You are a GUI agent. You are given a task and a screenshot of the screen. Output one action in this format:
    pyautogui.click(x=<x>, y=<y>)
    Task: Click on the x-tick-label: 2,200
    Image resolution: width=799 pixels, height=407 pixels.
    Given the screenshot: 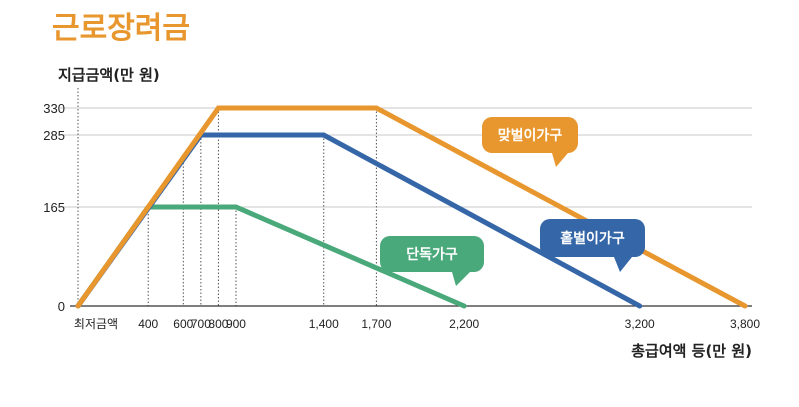 What is the action you would take?
    pyautogui.click(x=464, y=324)
    